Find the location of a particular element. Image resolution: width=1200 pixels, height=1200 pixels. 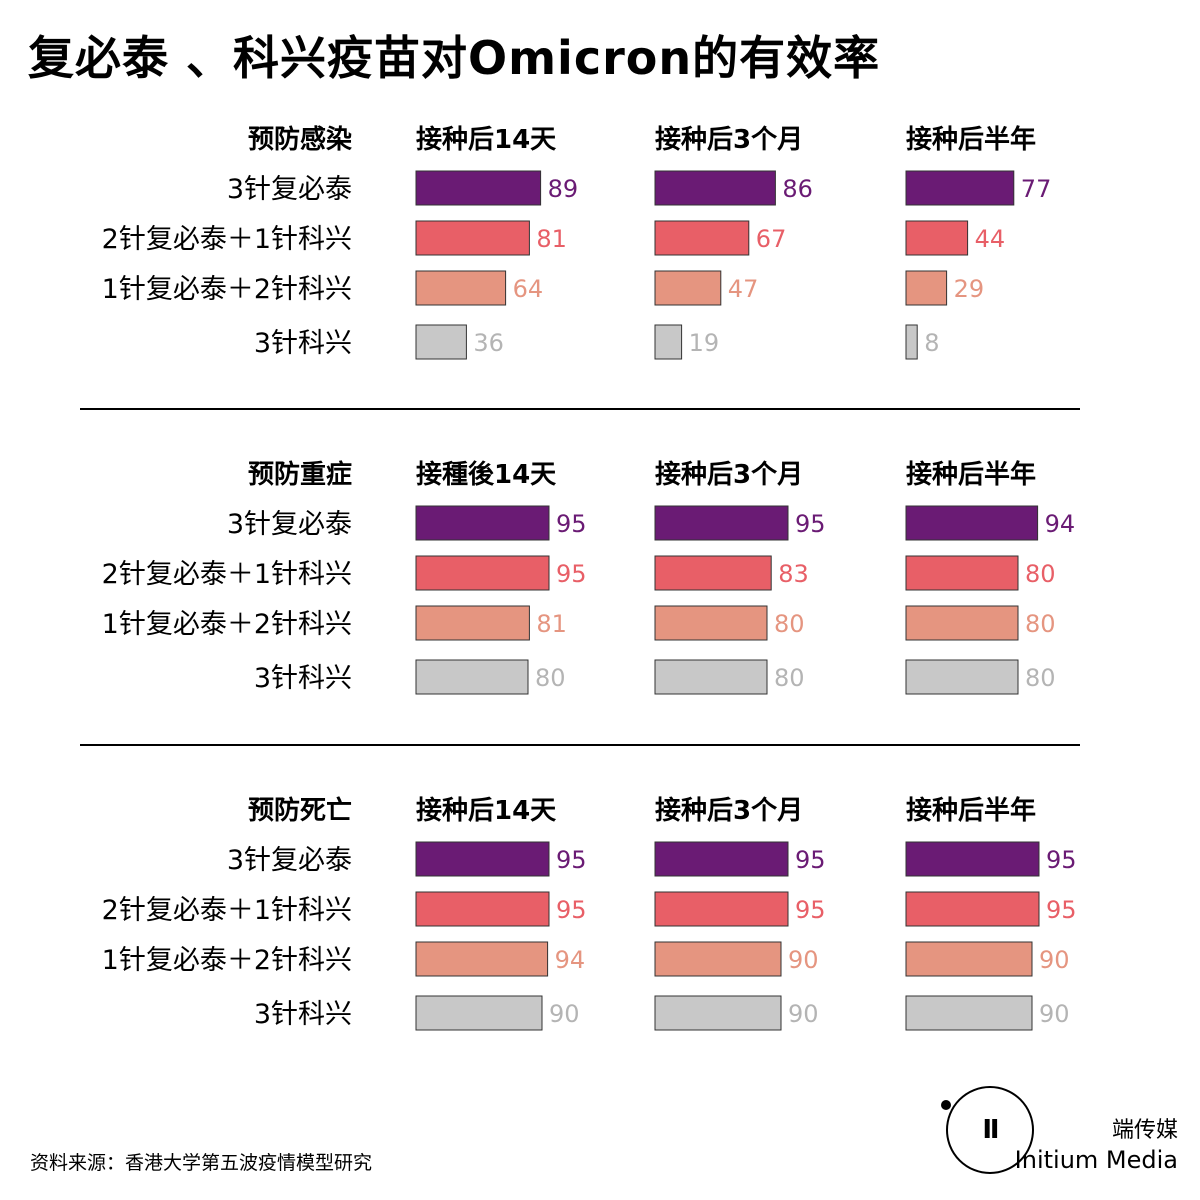

data-label: 29 is located at coordinates (969, 289).